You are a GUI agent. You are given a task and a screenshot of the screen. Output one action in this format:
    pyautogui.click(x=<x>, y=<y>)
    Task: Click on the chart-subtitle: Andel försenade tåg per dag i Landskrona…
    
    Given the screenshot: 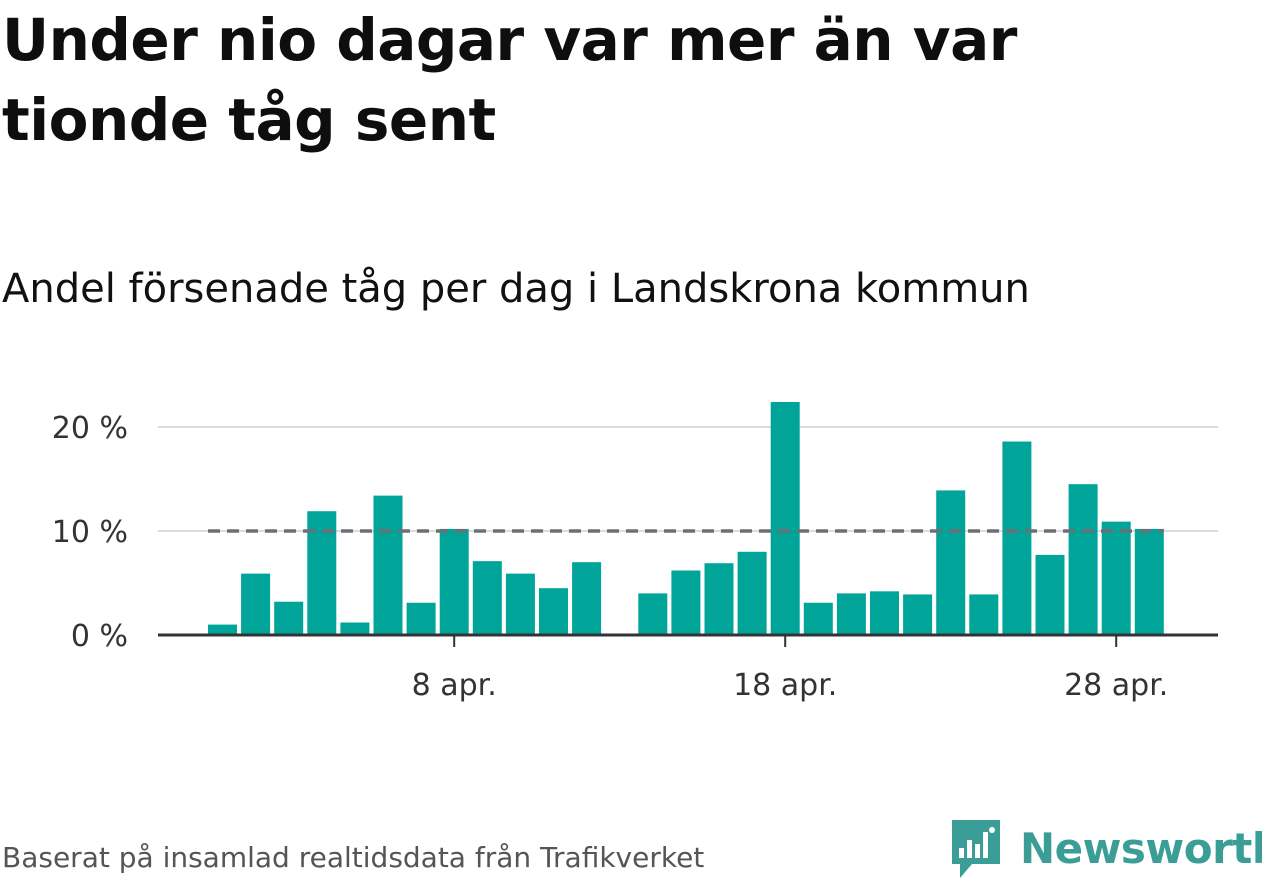 What is the action you would take?
    pyautogui.click(x=516, y=289)
    